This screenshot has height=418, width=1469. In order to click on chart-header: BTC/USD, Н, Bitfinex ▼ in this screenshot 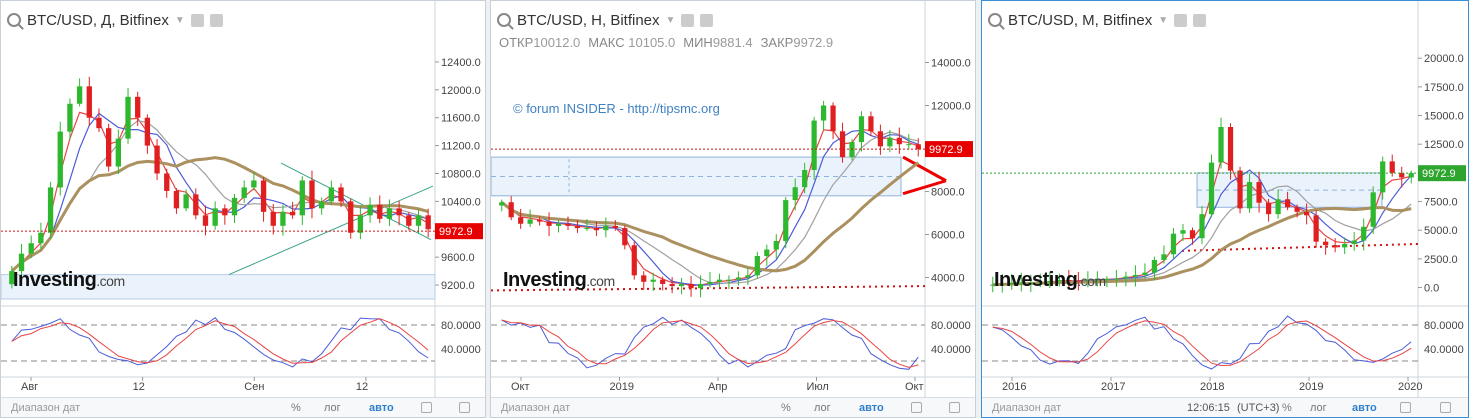, I will do `click(605, 20)`.